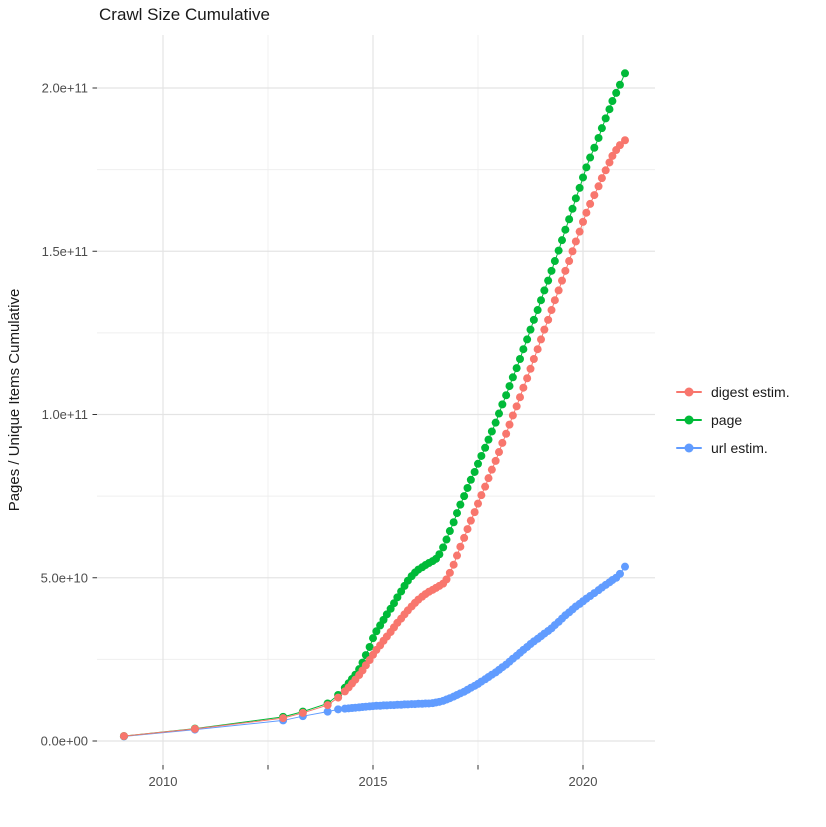 This screenshot has height=827, width=826. Describe the element at coordinates (64, 741) in the screenshot. I see `y-tick-label: 0.0e+00` at that location.